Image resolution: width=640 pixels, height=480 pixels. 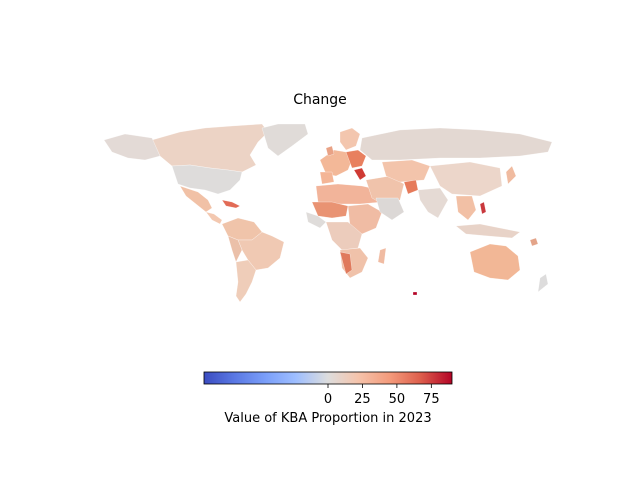 I want to click on colorbar-tick-label: 50, so click(x=397, y=399).